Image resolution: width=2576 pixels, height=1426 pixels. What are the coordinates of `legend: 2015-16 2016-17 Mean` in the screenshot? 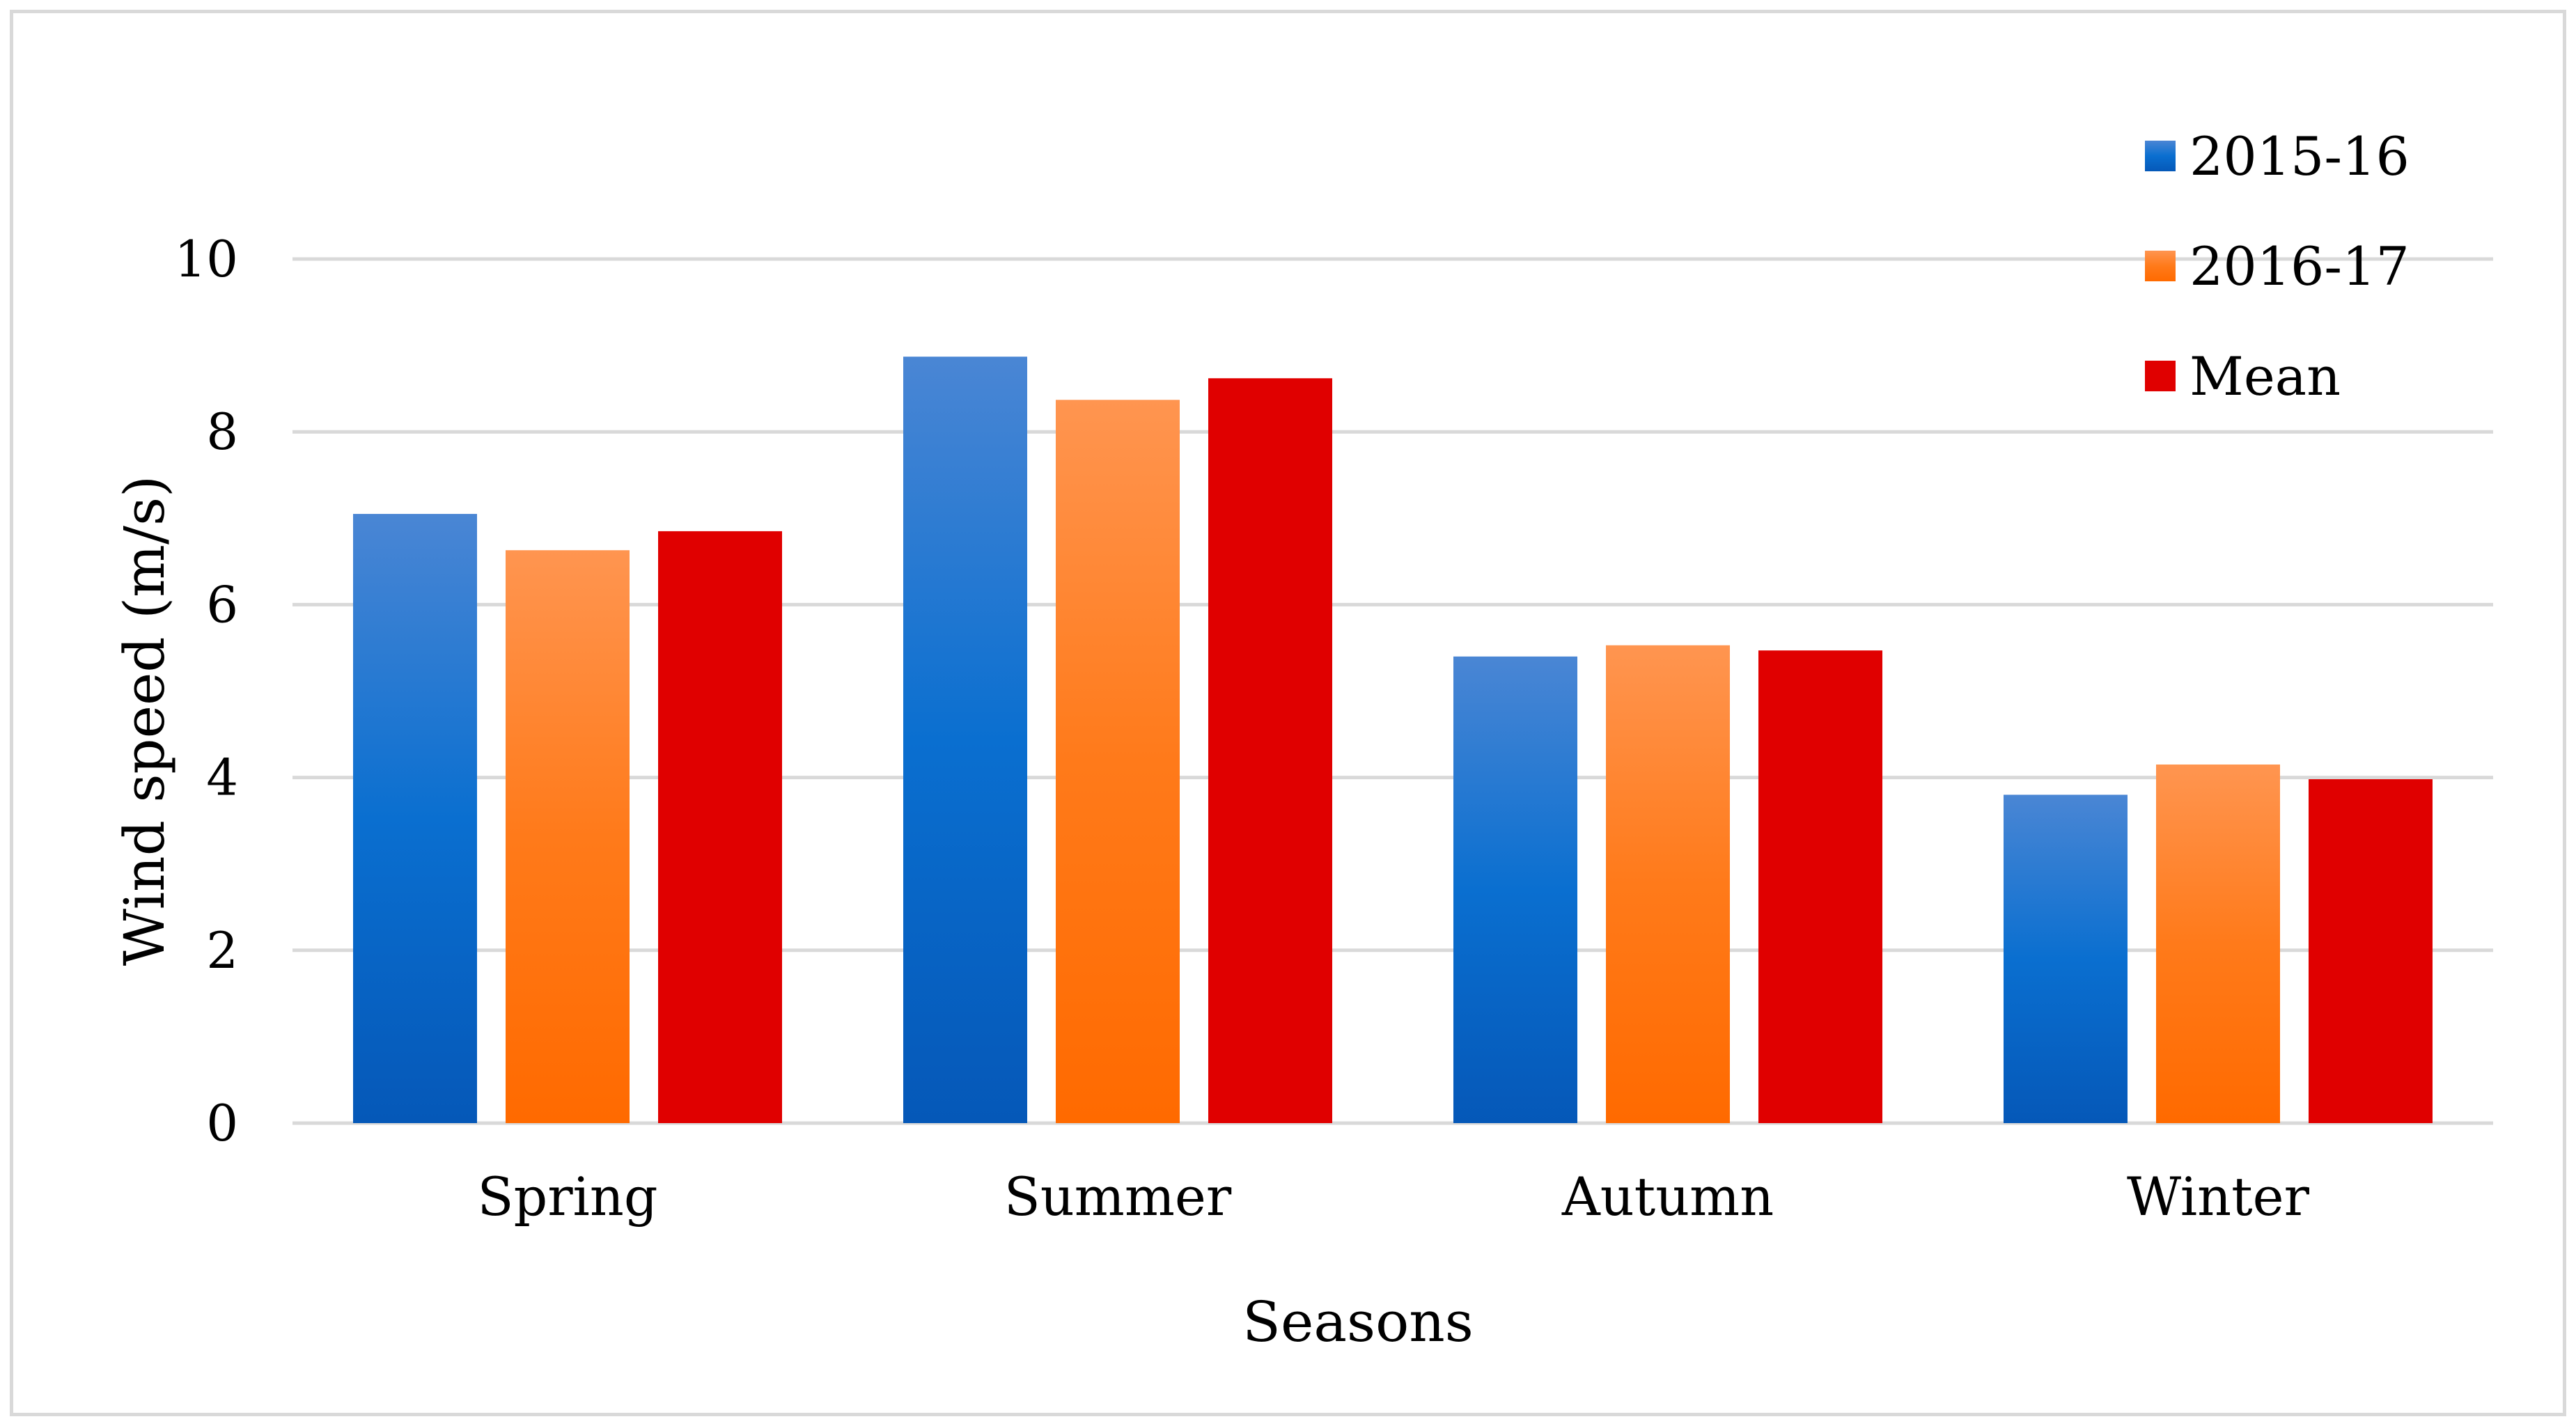 It's located at (2277, 266).